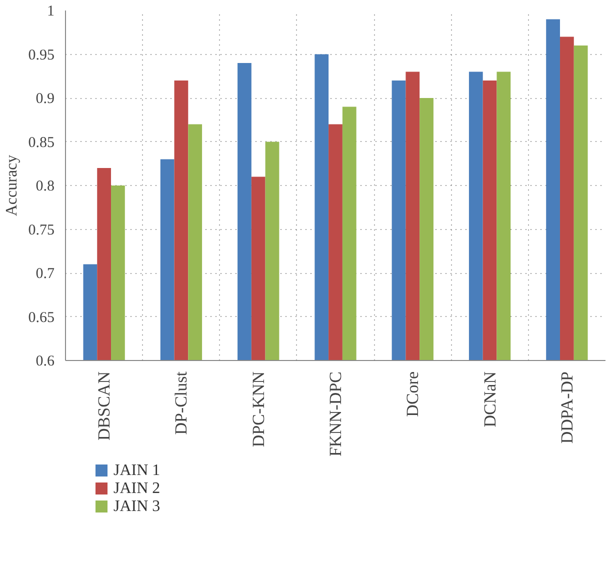 This screenshot has width=609, height=586. What do you see at coordinates (137, 506) in the screenshot?
I see `legend-label: JAIN 3` at bounding box center [137, 506].